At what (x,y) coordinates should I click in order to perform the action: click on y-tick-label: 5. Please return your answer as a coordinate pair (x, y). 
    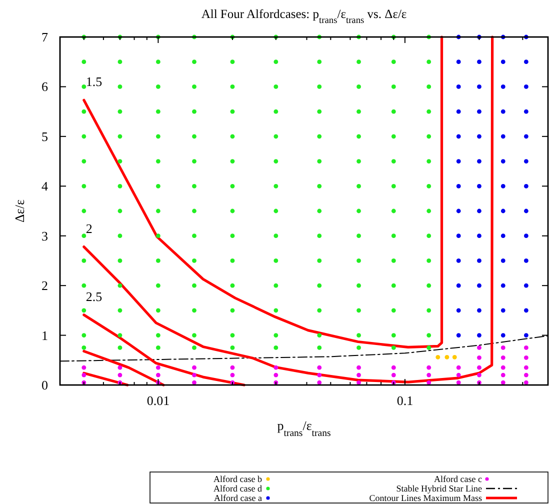
    Looking at the image, I should click on (45, 136).